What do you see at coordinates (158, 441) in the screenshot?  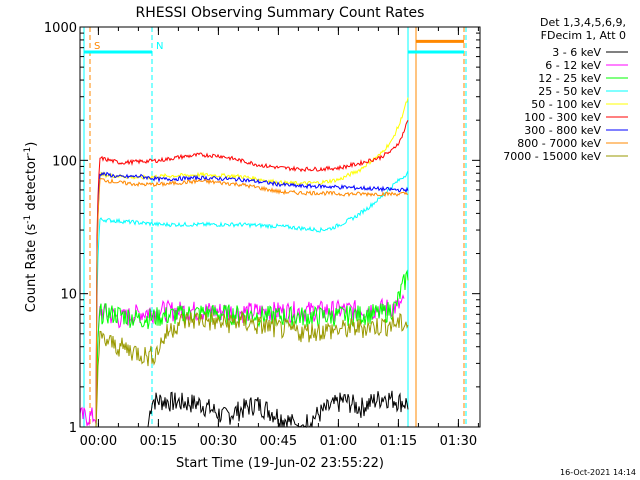 I see `x-tick-label-1: 00:15` at bounding box center [158, 441].